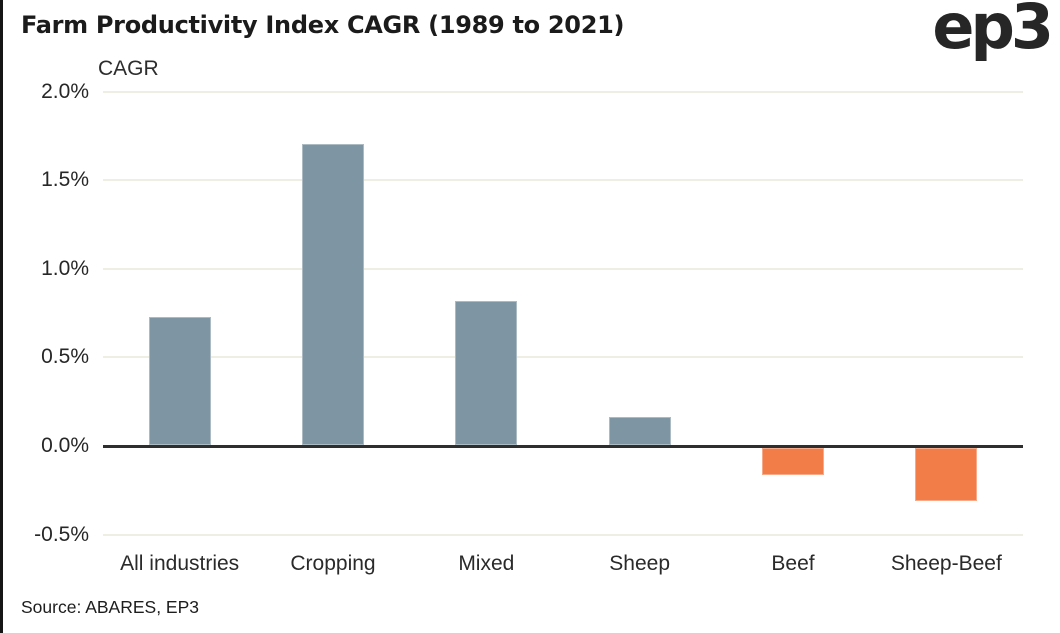  What do you see at coordinates (486, 563) in the screenshot?
I see `x-axis-label-mixed: Mixed` at bounding box center [486, 563].